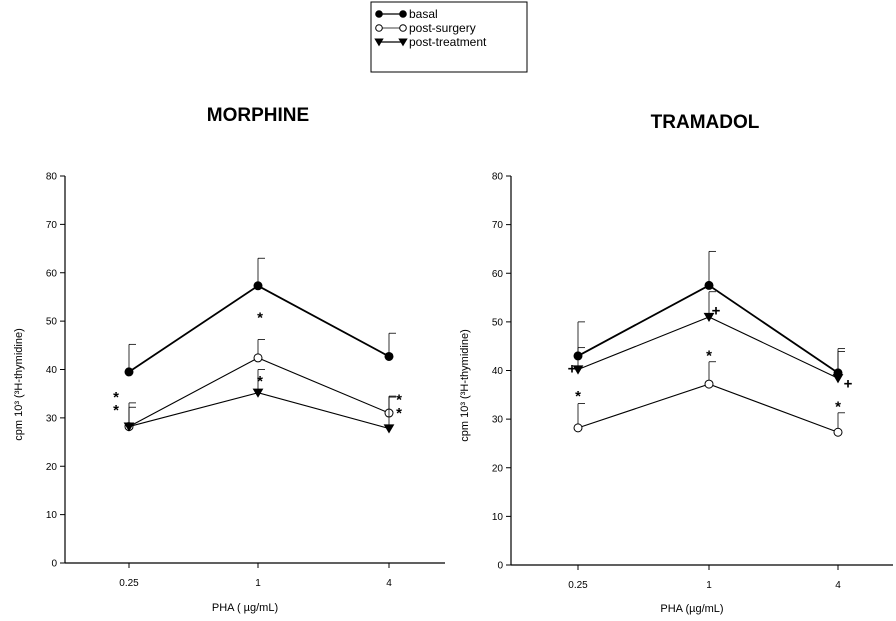  I want to click on morphine-xtick-label-1: 1, so click(258, 583).